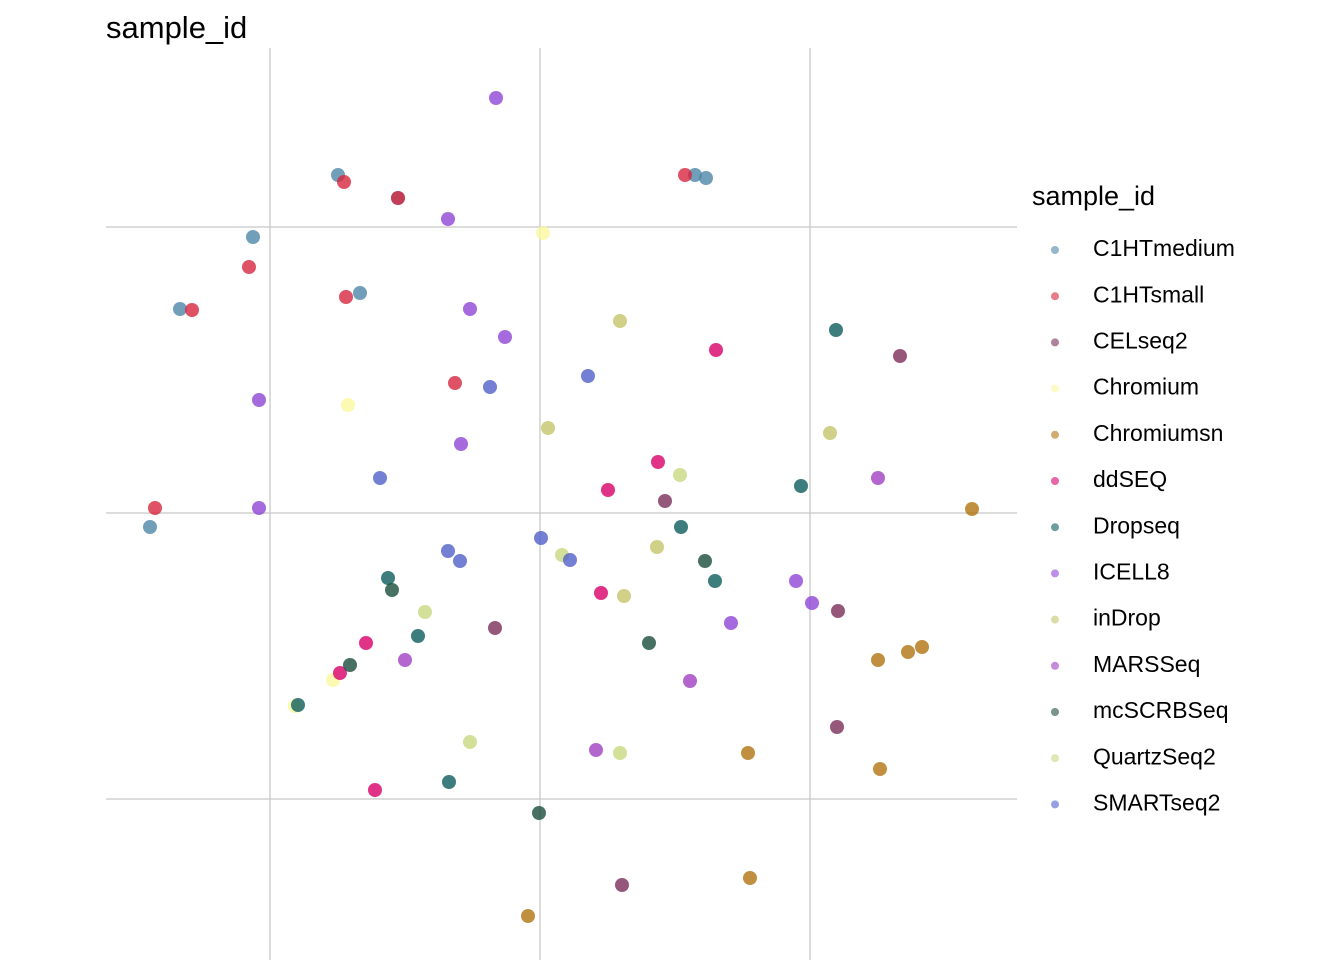 The width and height of the screenshot is (1344, 965). Describe the element at coordinates (1130, 479) in the screenshot. I see `legend-label: ddSEQ` at that location.